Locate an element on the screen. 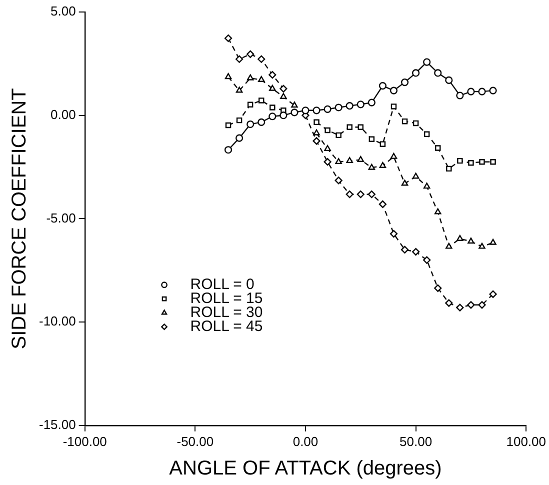 The image size is (549, 485). x-tick-label: -50.00 is located at coordinates (195, 441).